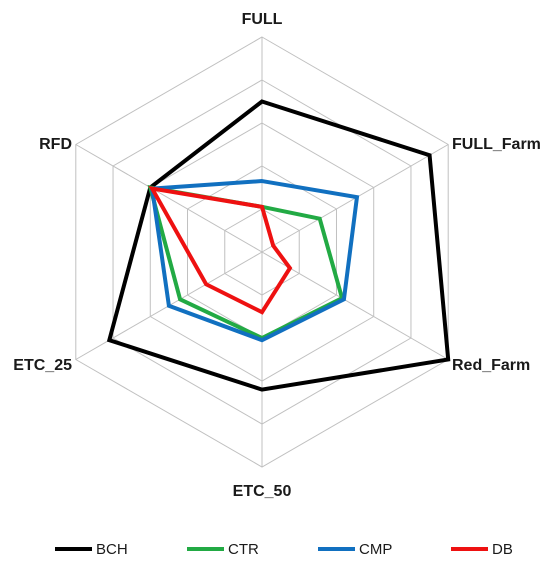 This screenshot has width=550, height=562. Describe the element at coordinates (220, 250) in the screenshot. I see `series-db` at that location.